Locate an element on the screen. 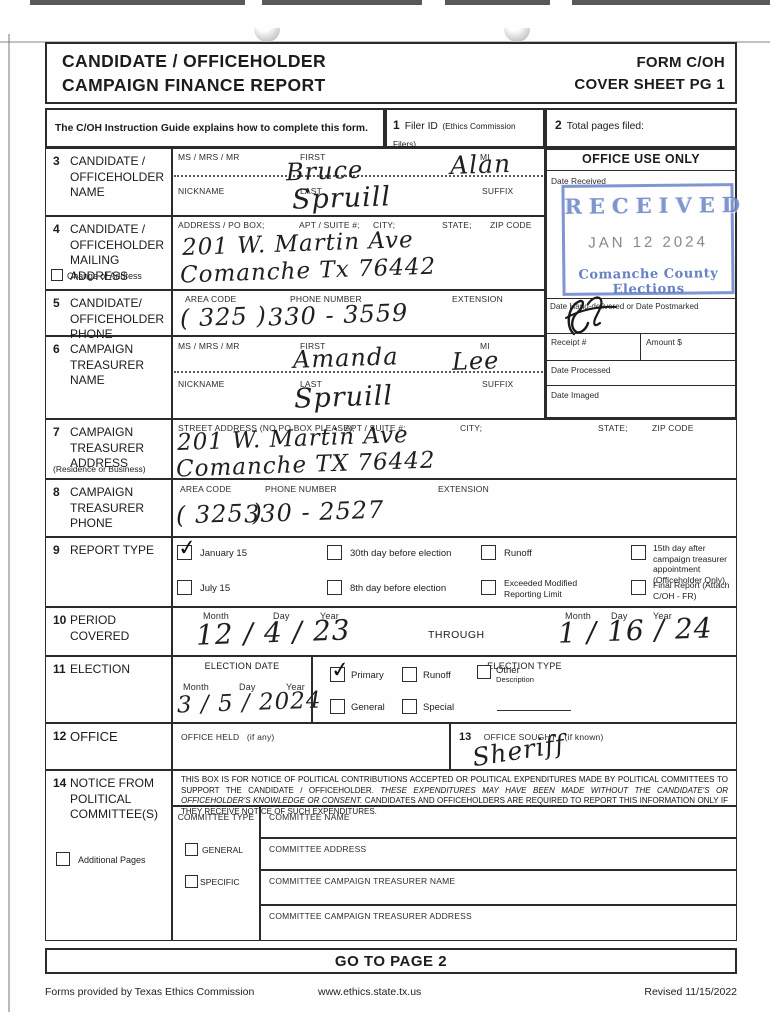 This screenshot has height=1024, width=770. filer-id-cell: 1 Filer ID (Ethics Commission Filers) is located at coordinates (465, 128).